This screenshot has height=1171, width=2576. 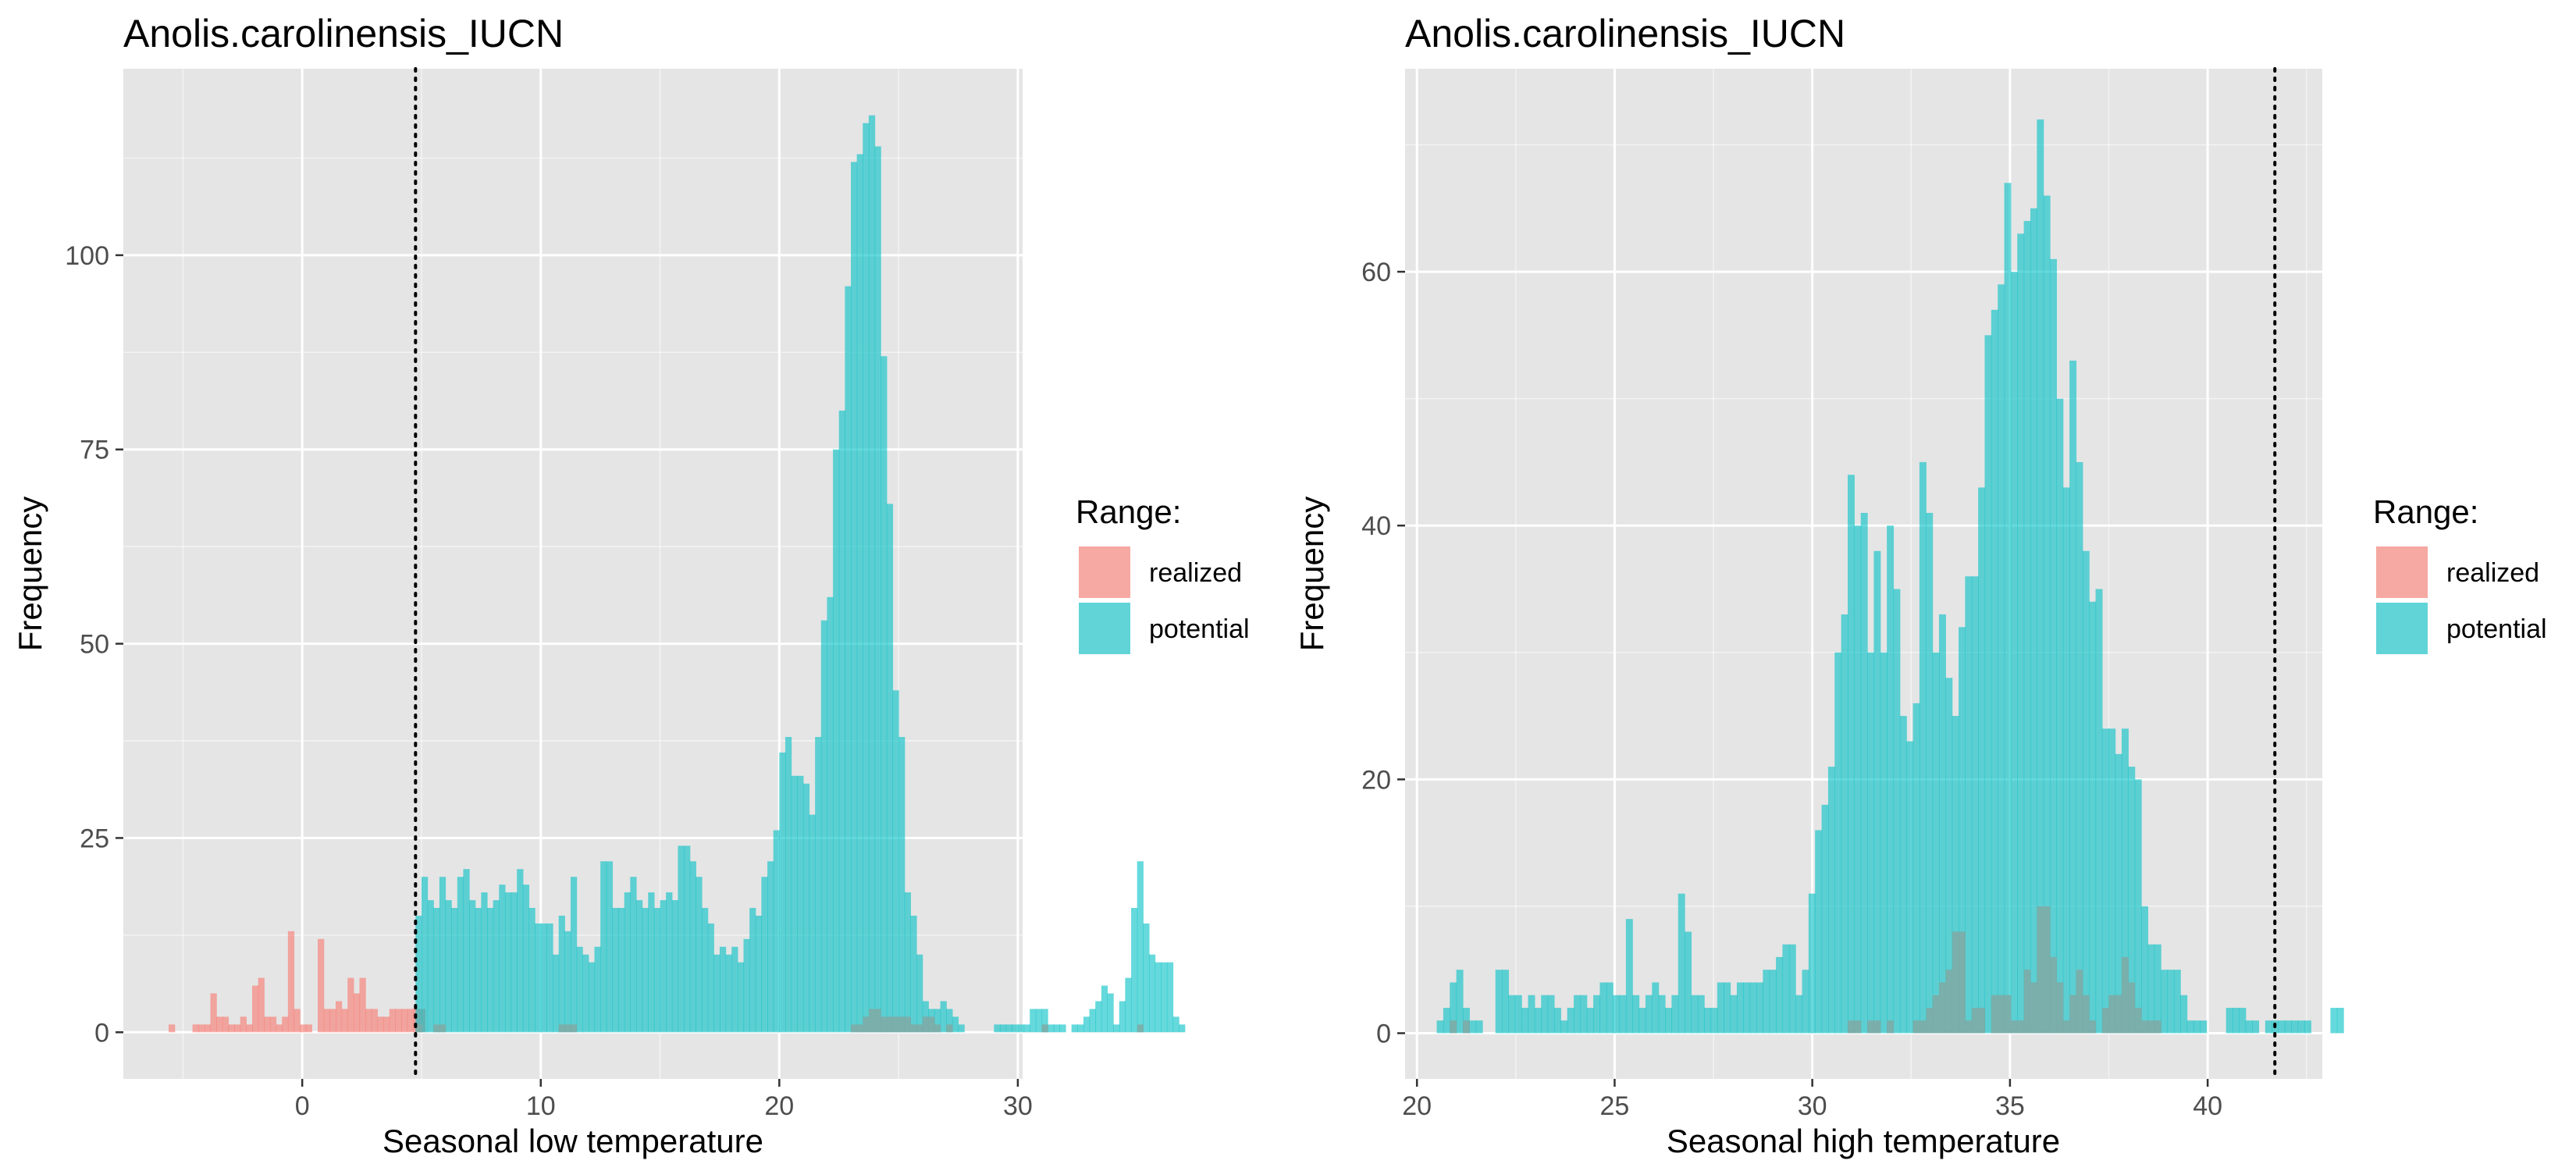 What do you see at coordinates (1615, 1106) in the screenshot?
I see `x-tick-label: 25` at bounding box center [1615, 1106].